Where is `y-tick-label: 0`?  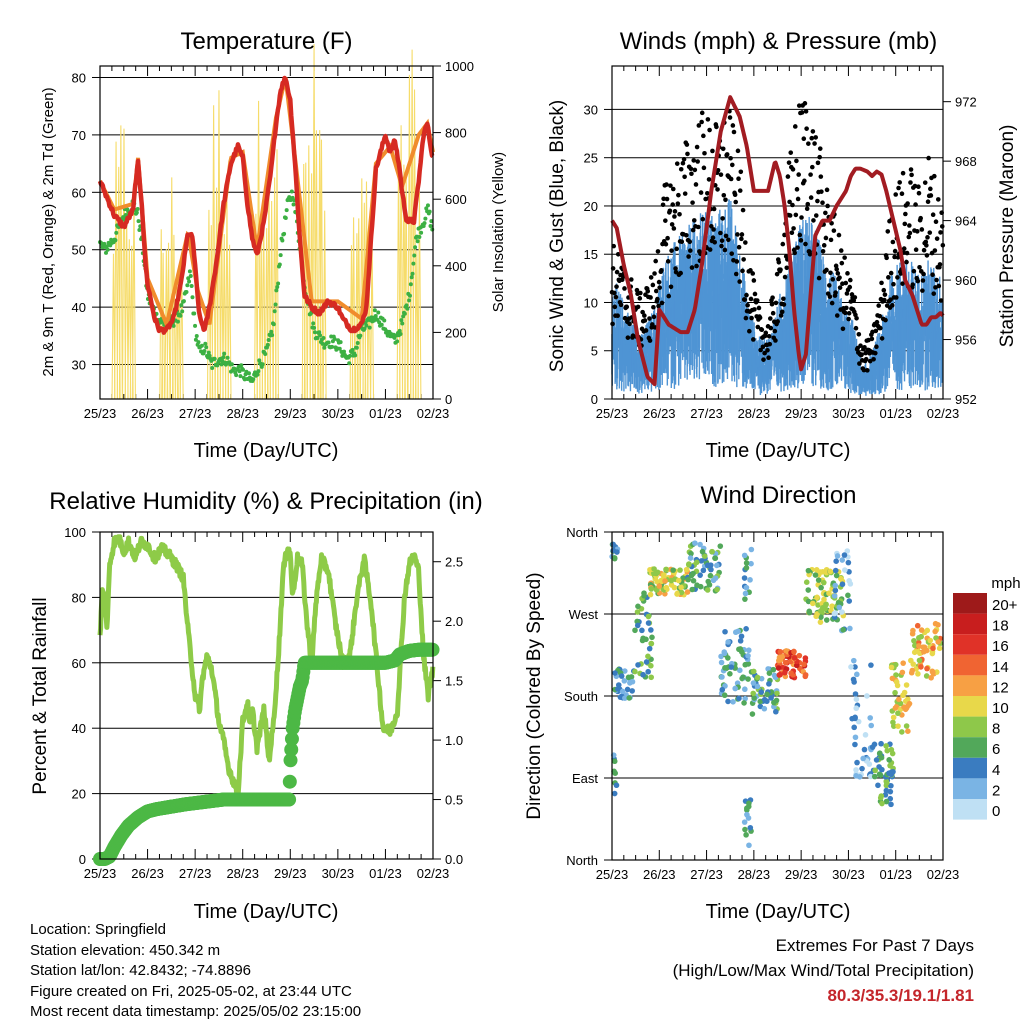
y-tick-label: 0 is located at coordinates (82, 859).